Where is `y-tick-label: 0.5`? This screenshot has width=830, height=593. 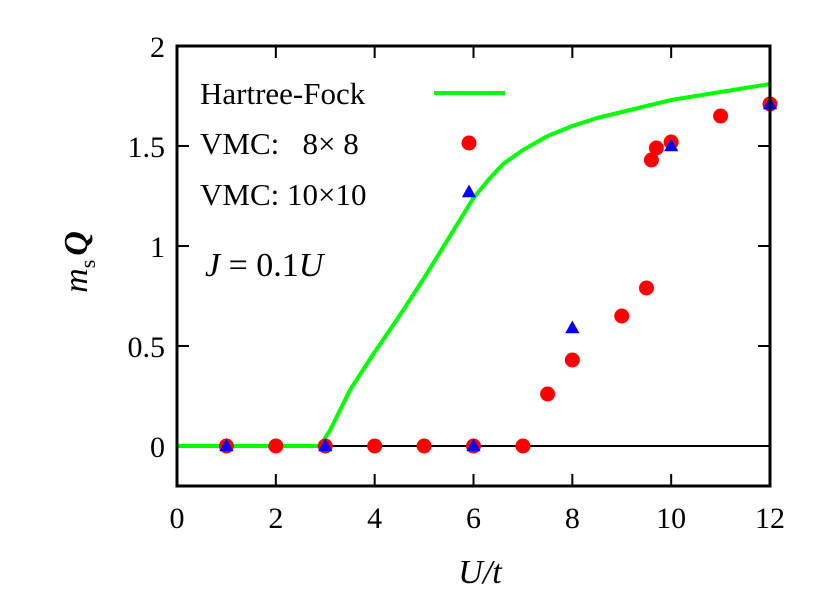
y-tick-label: 0.5 is located at coordinates (147, 347).